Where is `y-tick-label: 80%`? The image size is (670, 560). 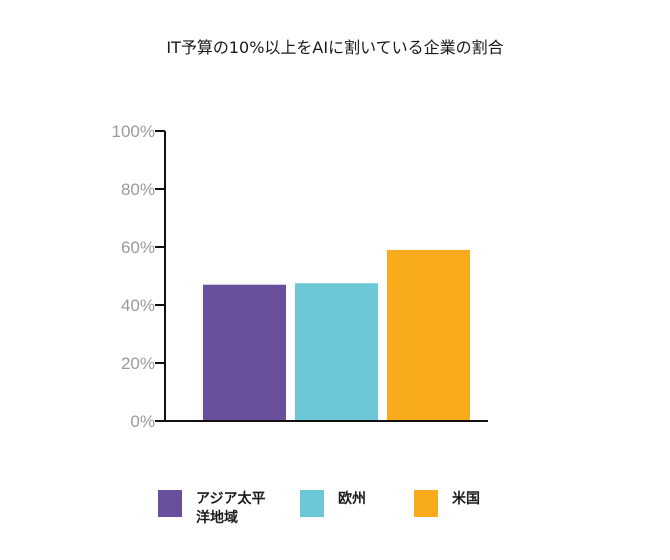 y-tick-label: 80% is located at coordinates (138, 189).